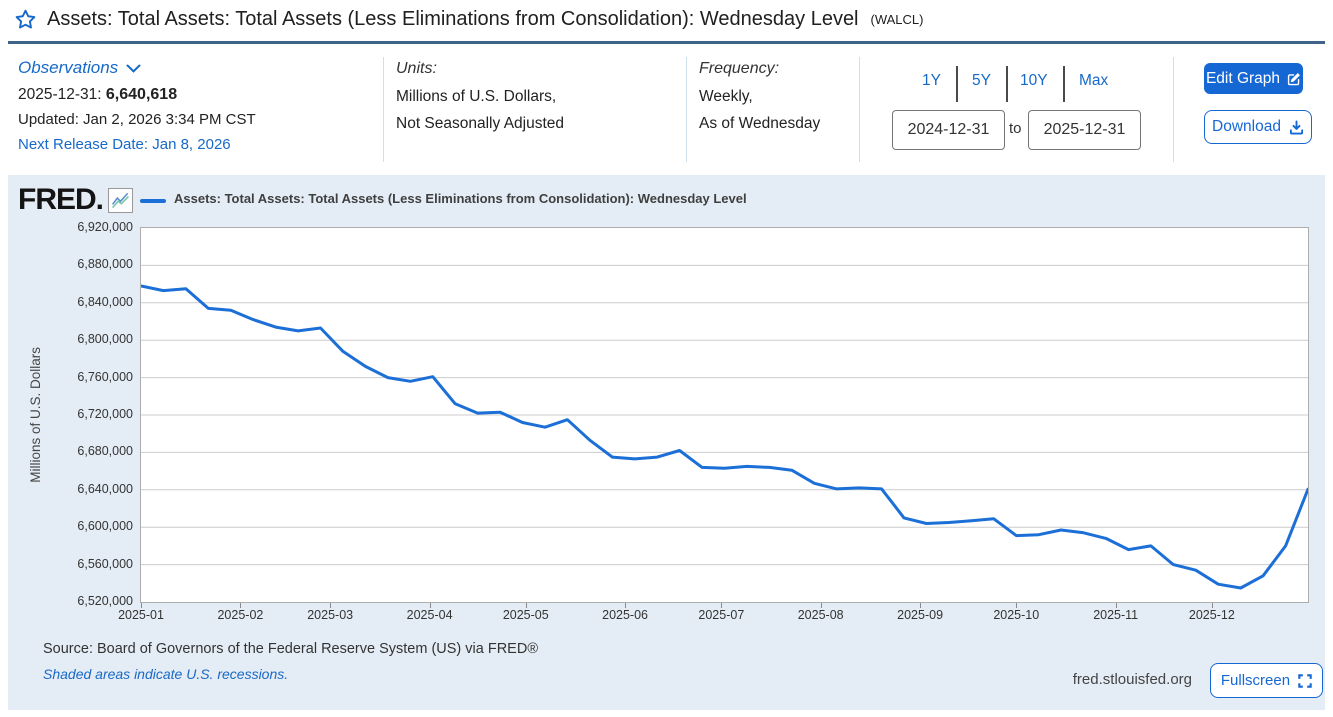 This screenshot has width=1333, height=717. What do you see at coordinates (1116, 615) in the screenshot?
I see `x-tick-label: 2025-11` at bounding box center [1116, 615].